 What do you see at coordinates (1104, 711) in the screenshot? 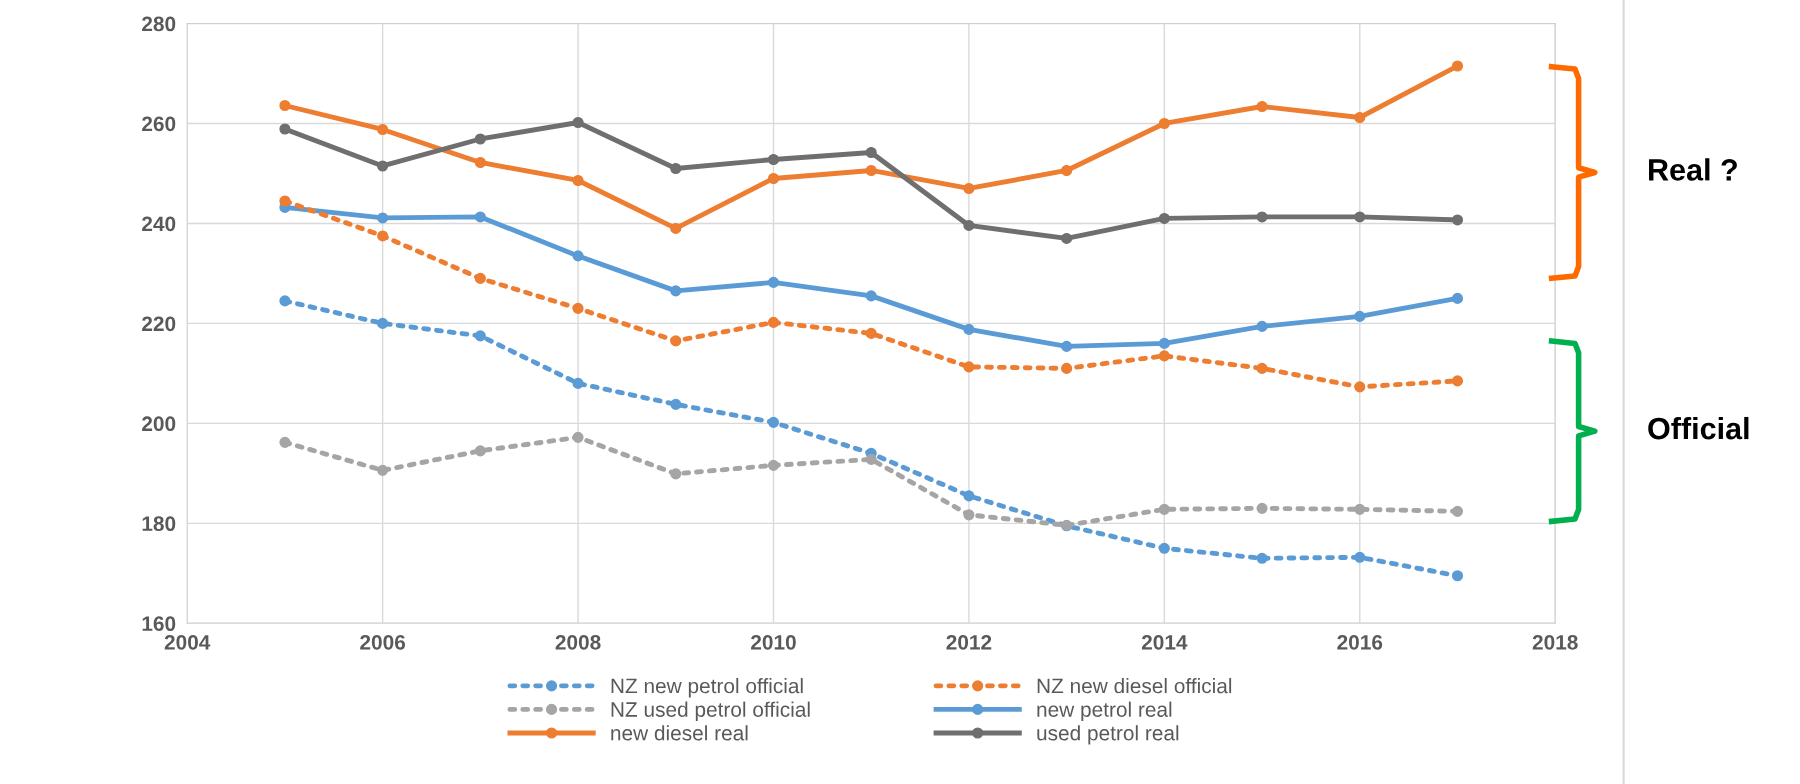
I see `legend-label: new petrol real` at bounding box center [1104, 711].